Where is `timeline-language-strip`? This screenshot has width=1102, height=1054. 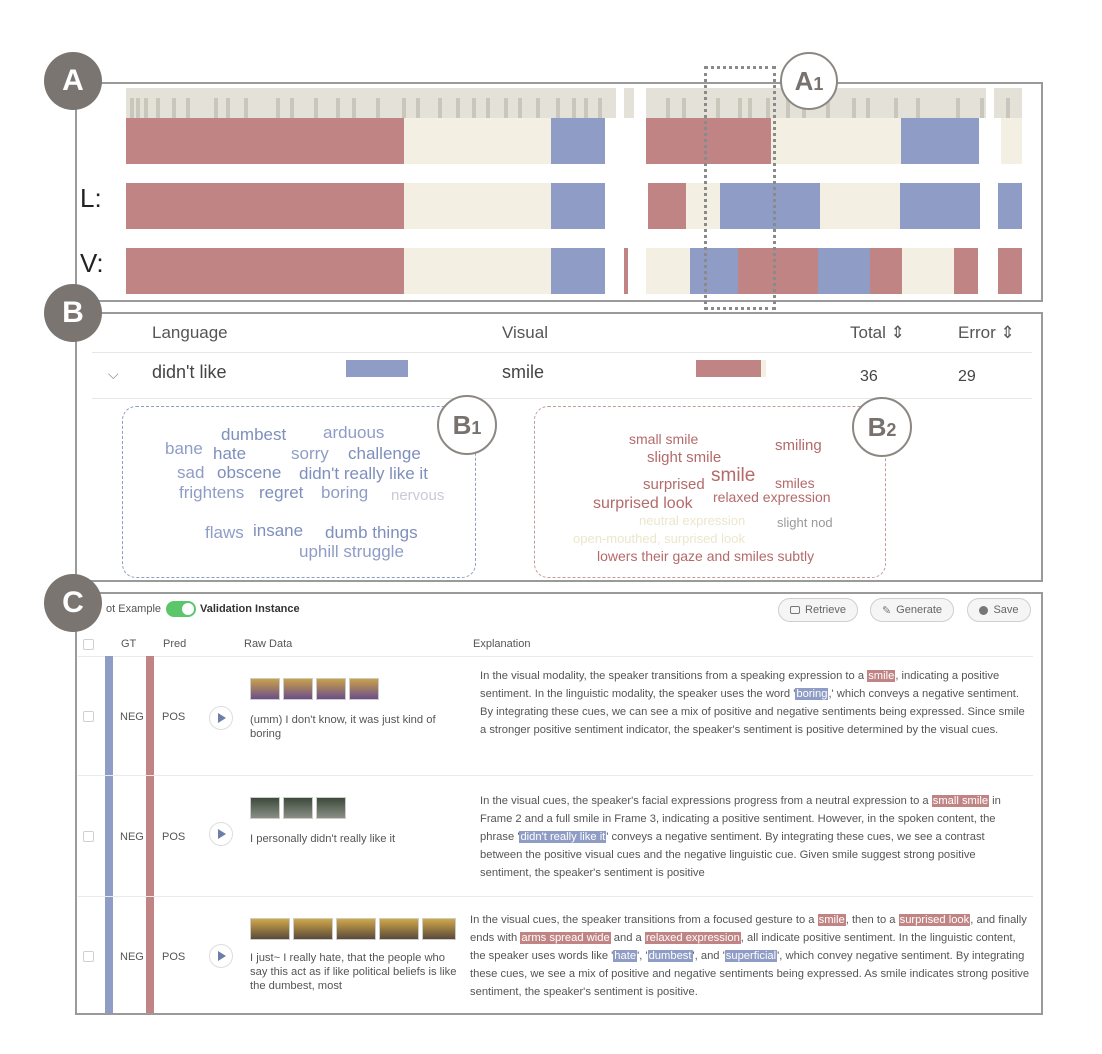
timeline-language-strip is located at coordinates (574, 206).